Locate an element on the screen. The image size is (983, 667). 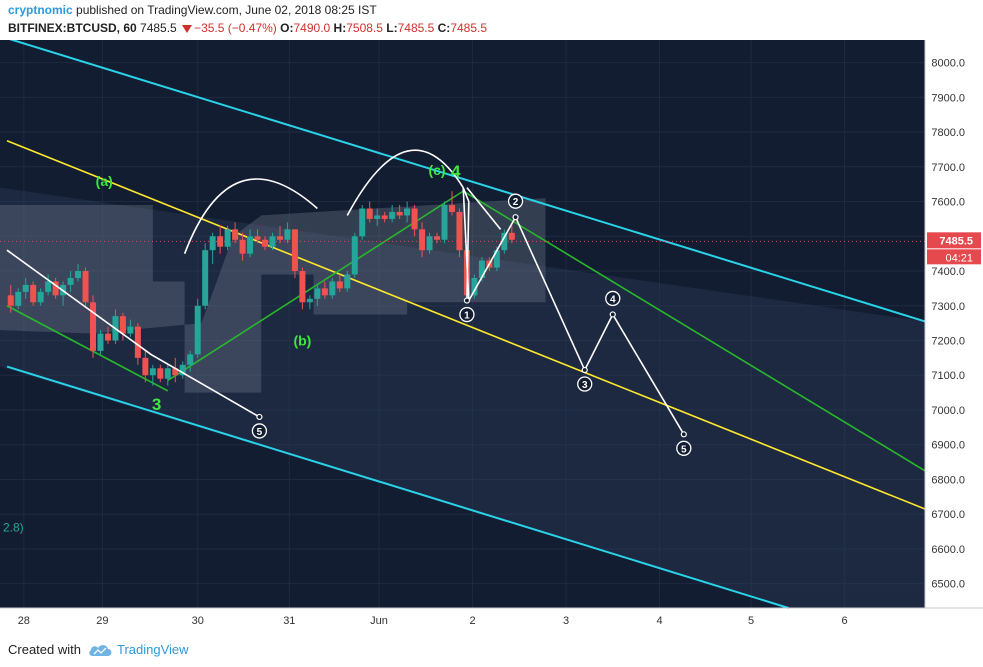
wave-4-point is located at coordinates (612, 314).